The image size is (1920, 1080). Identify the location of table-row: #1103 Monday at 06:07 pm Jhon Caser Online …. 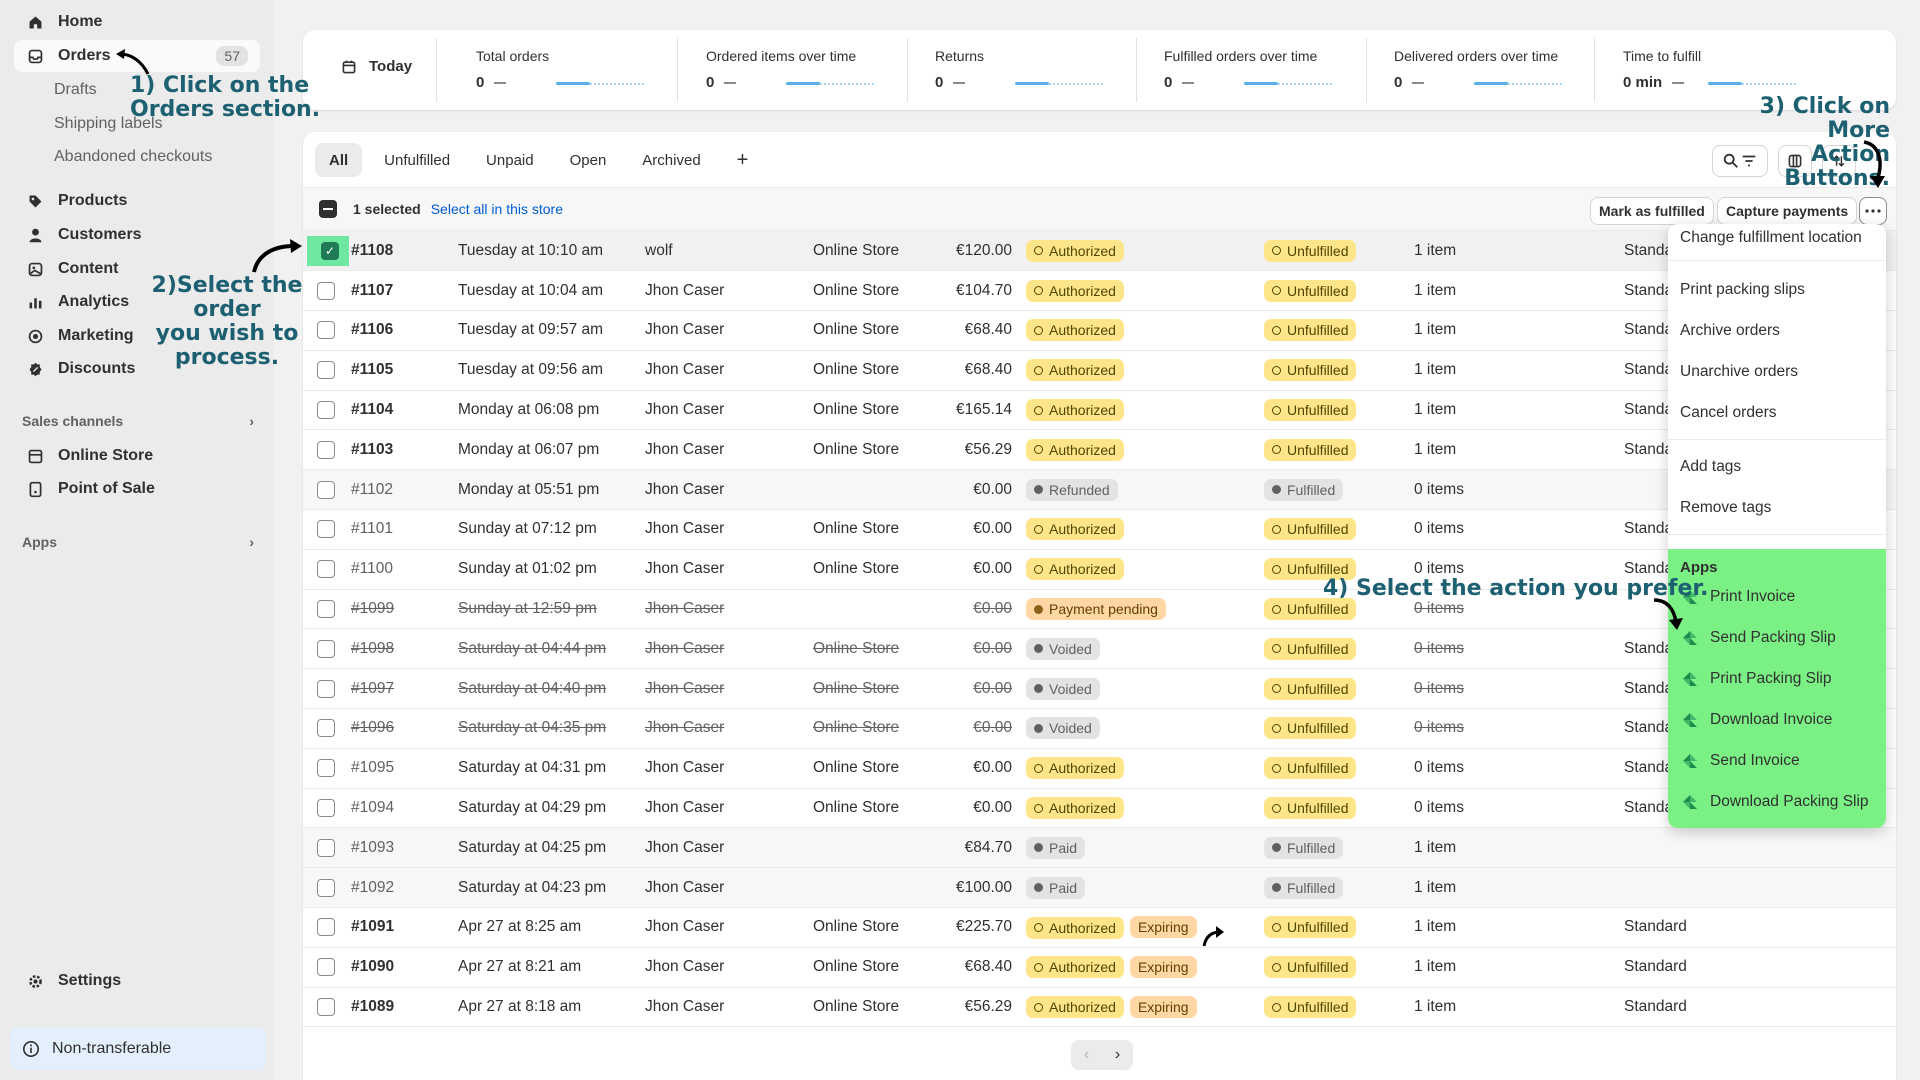
(1099, 449).